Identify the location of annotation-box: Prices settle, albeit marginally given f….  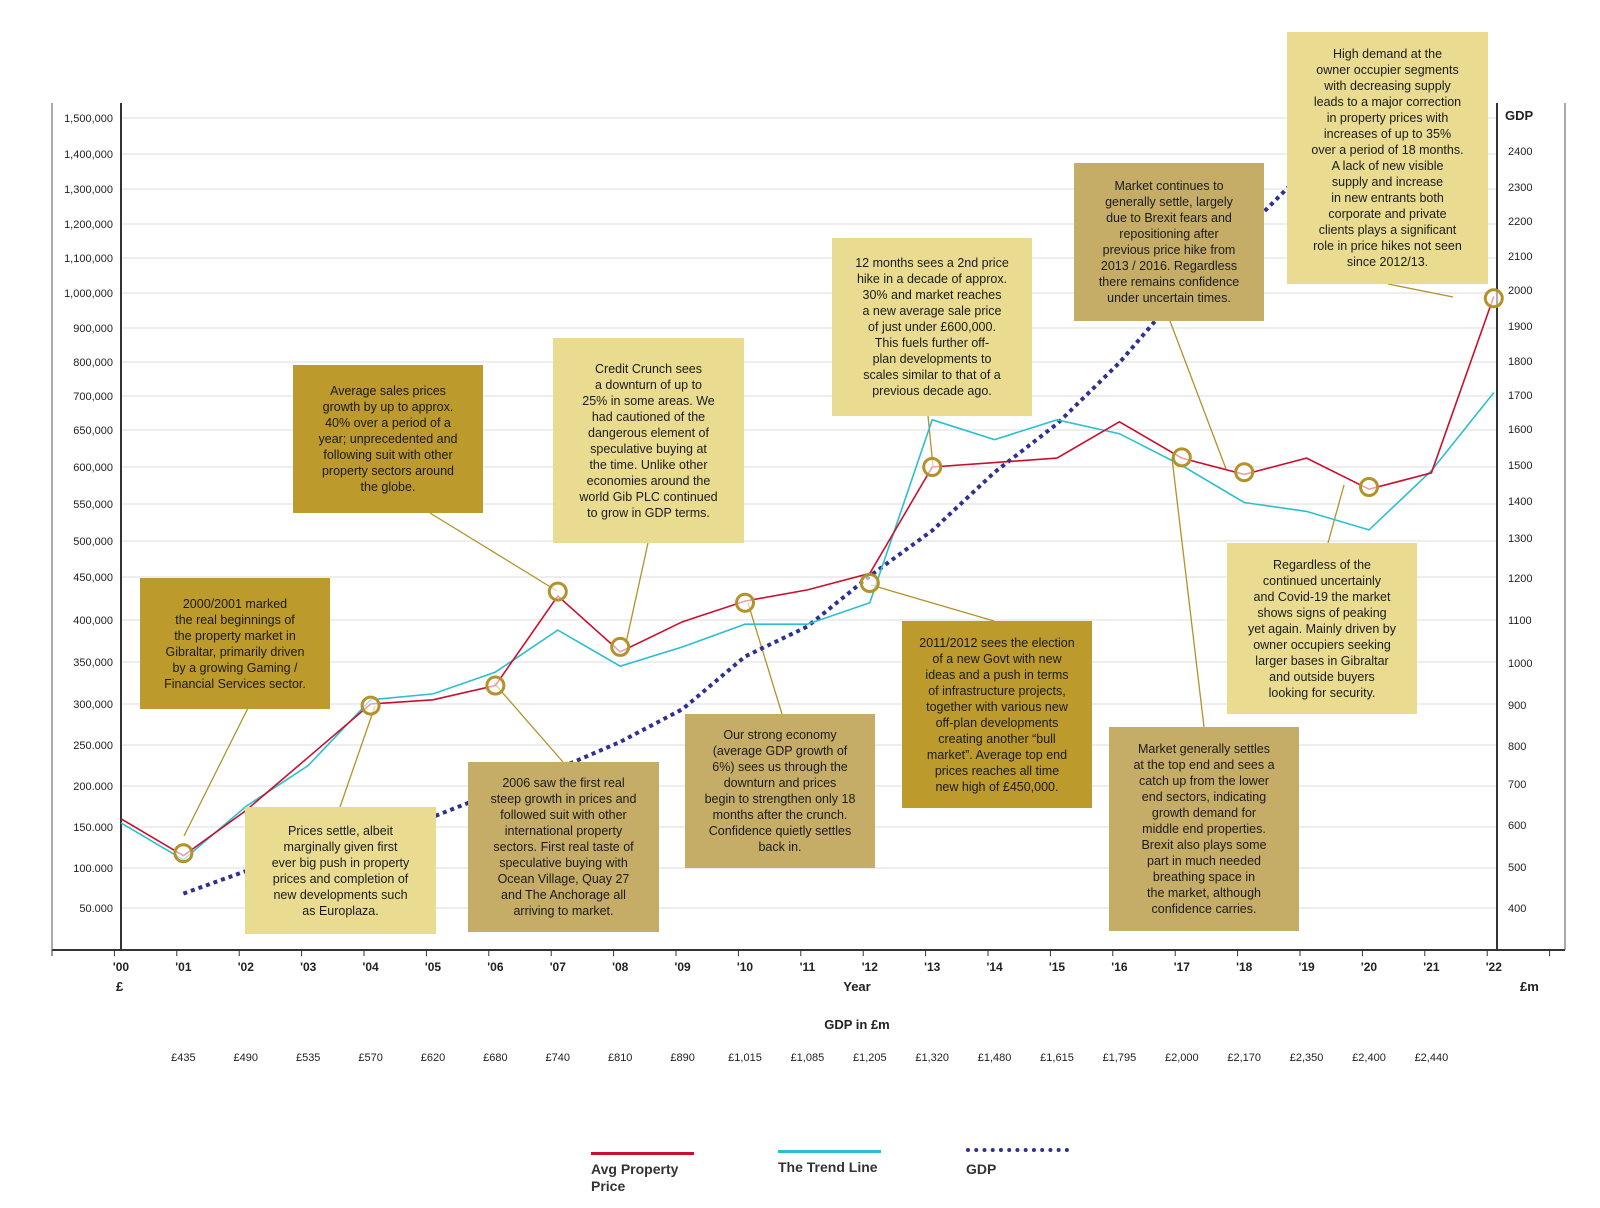
(340, 870).